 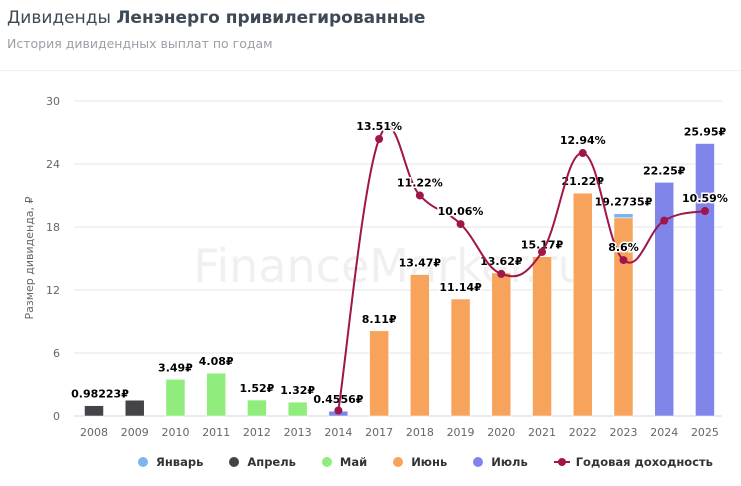 What do you see at coordinates (271, 462) in the screenshot?
I see `legend-label: Апрель` at bounding box center [271, 462].